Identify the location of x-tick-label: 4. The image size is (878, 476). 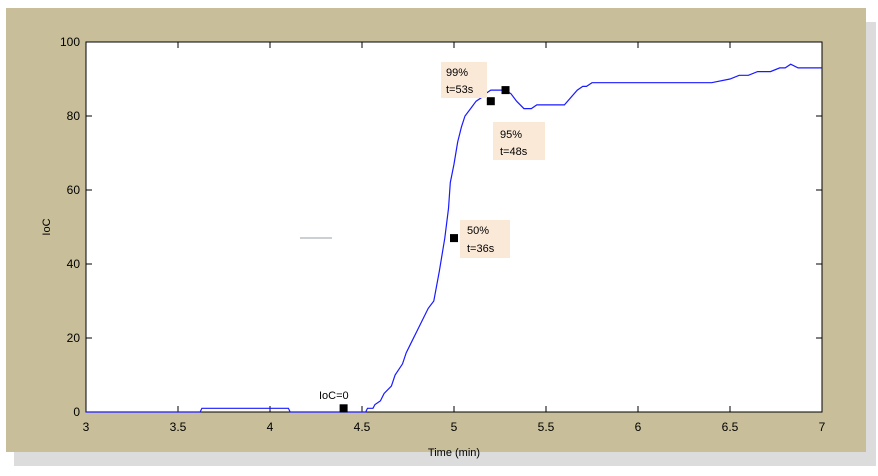
(270, 427).